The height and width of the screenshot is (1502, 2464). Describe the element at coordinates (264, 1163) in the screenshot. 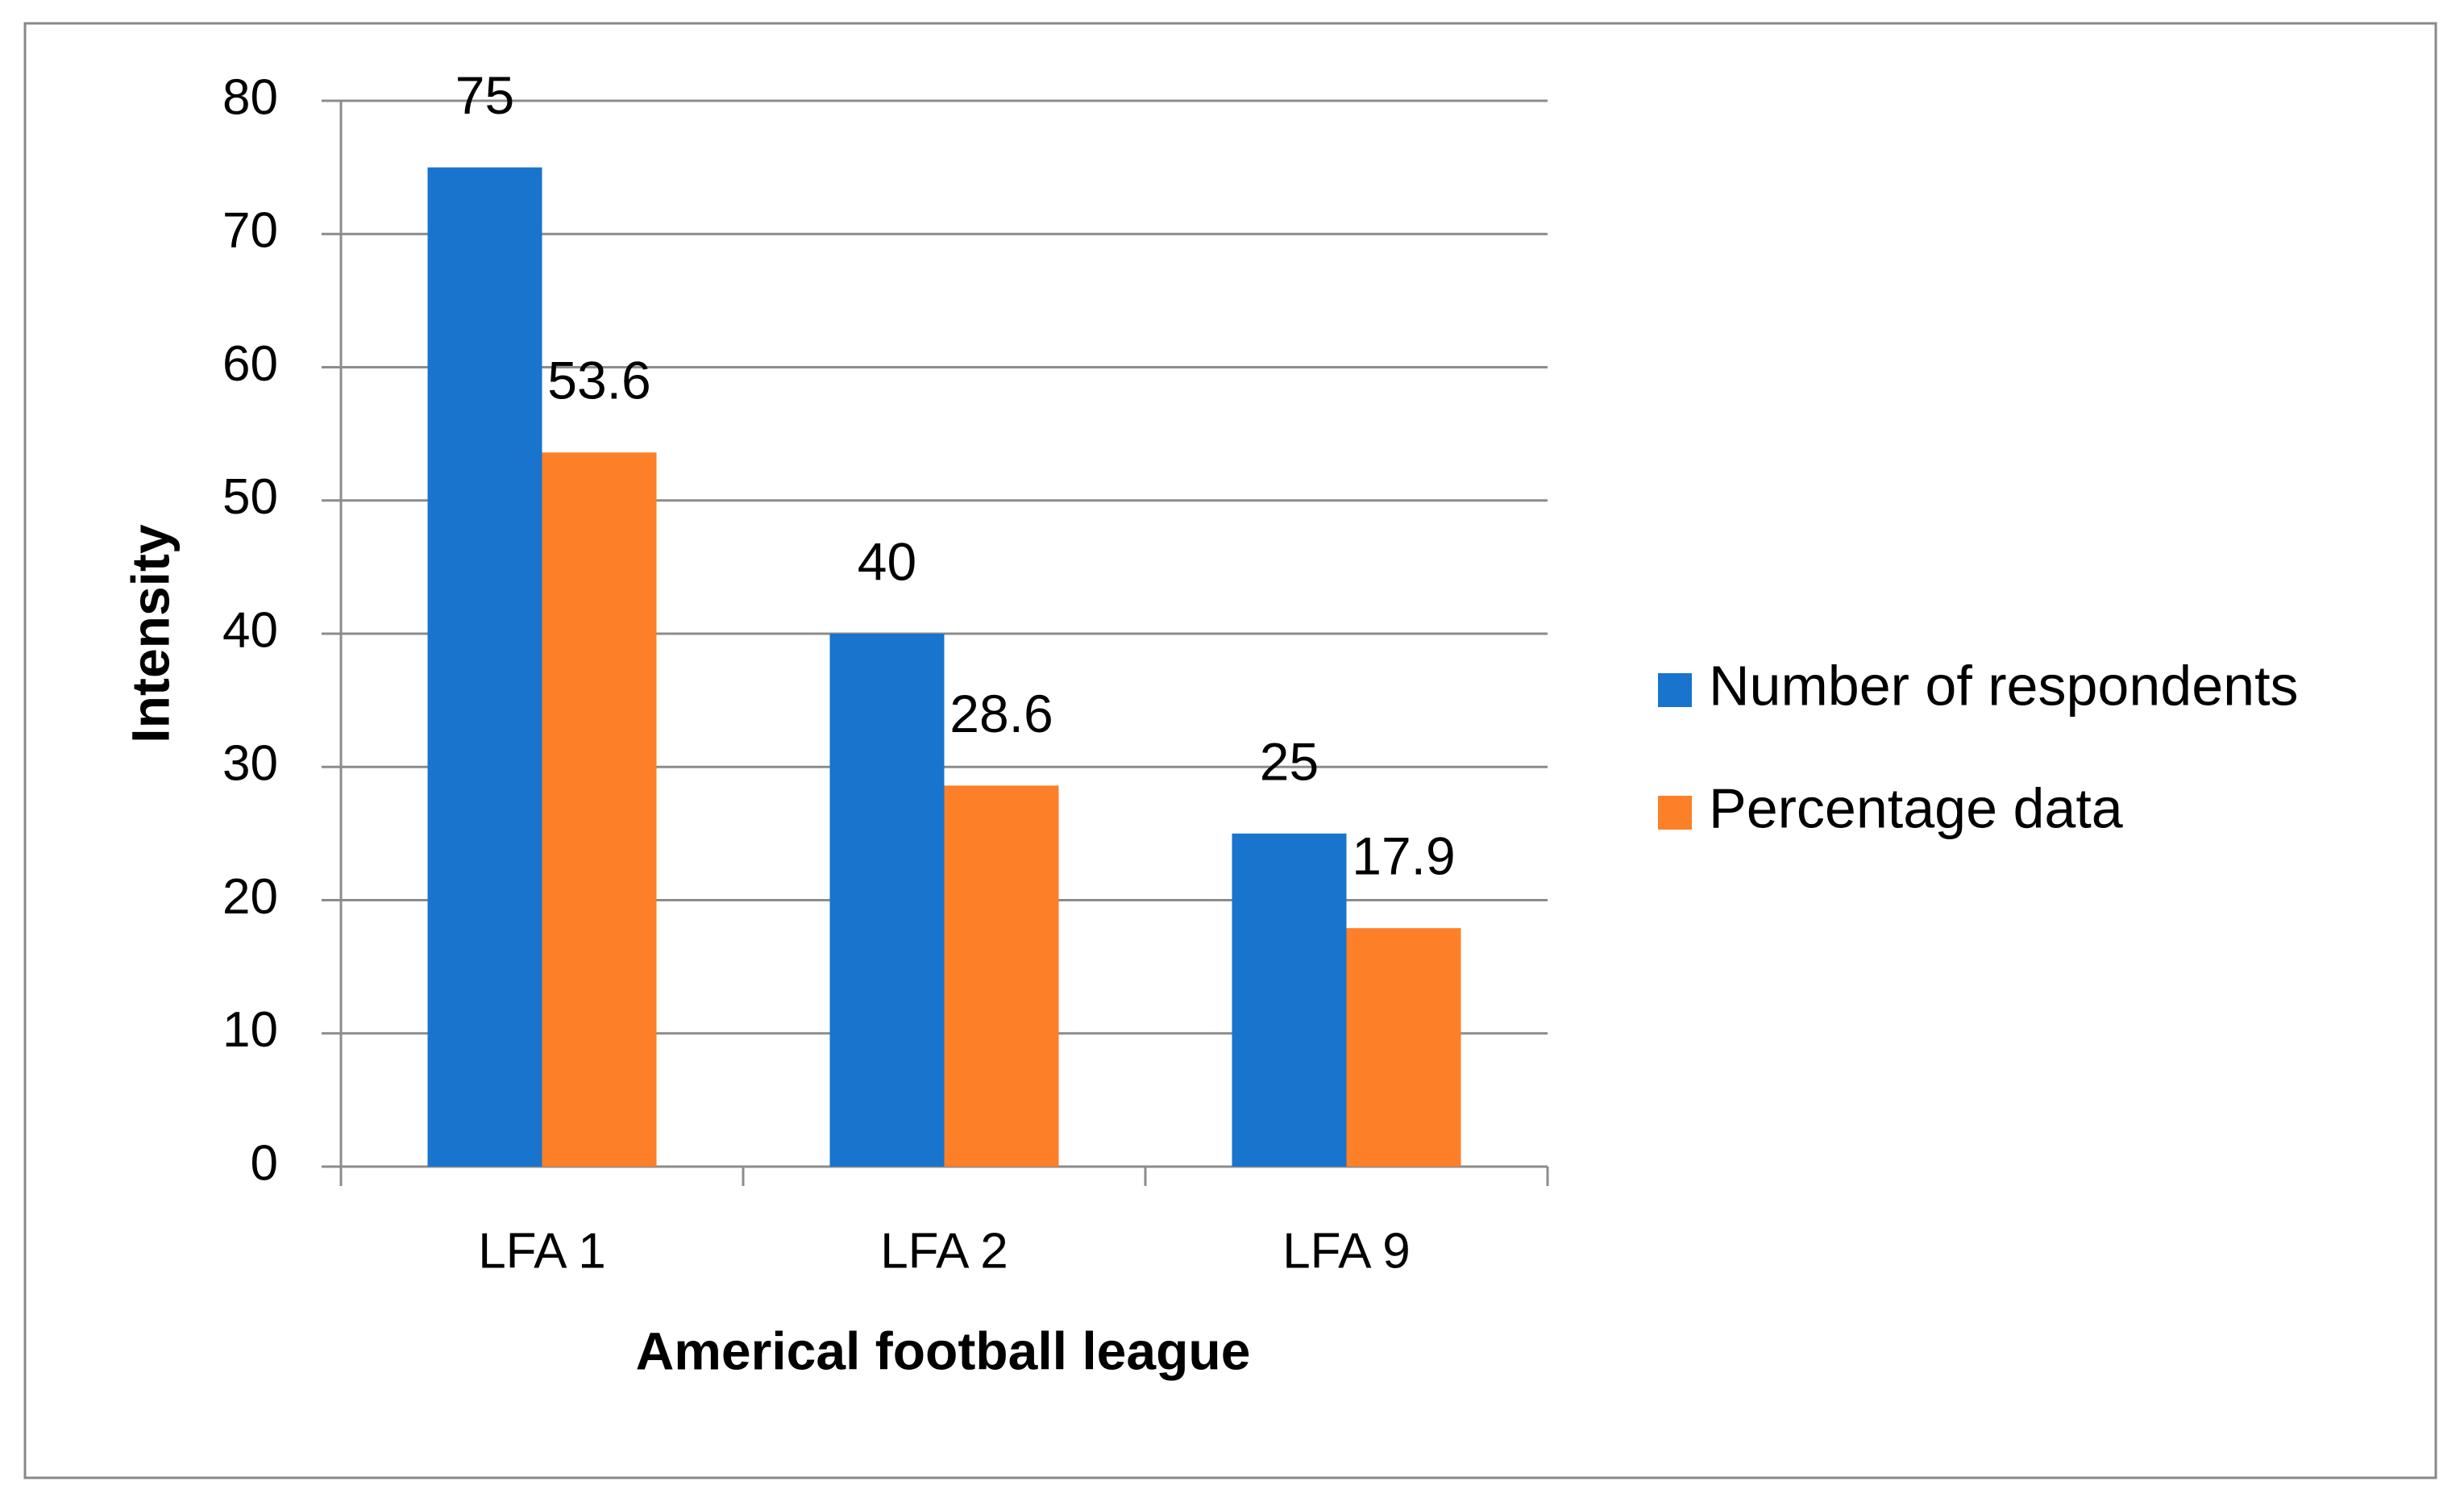

I see `y-tick-label: 0` at that location.